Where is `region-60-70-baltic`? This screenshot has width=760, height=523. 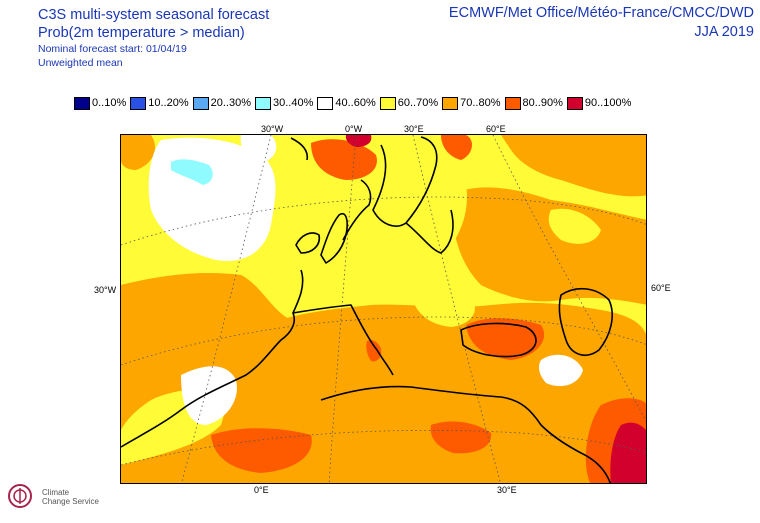
region-60-70-baltic is located at coordinates (436, 203).